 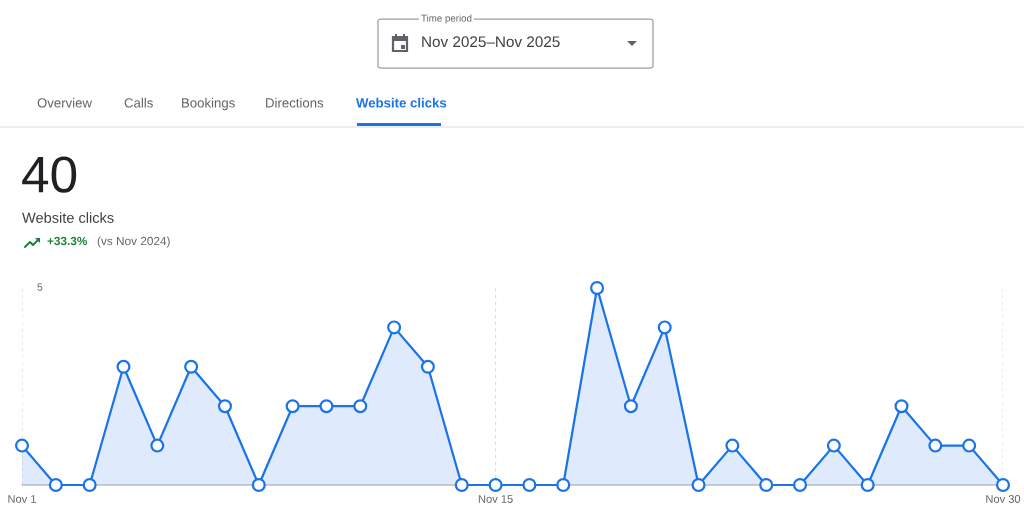 I want to click on annotation: 5, so click(x=40, y=287).